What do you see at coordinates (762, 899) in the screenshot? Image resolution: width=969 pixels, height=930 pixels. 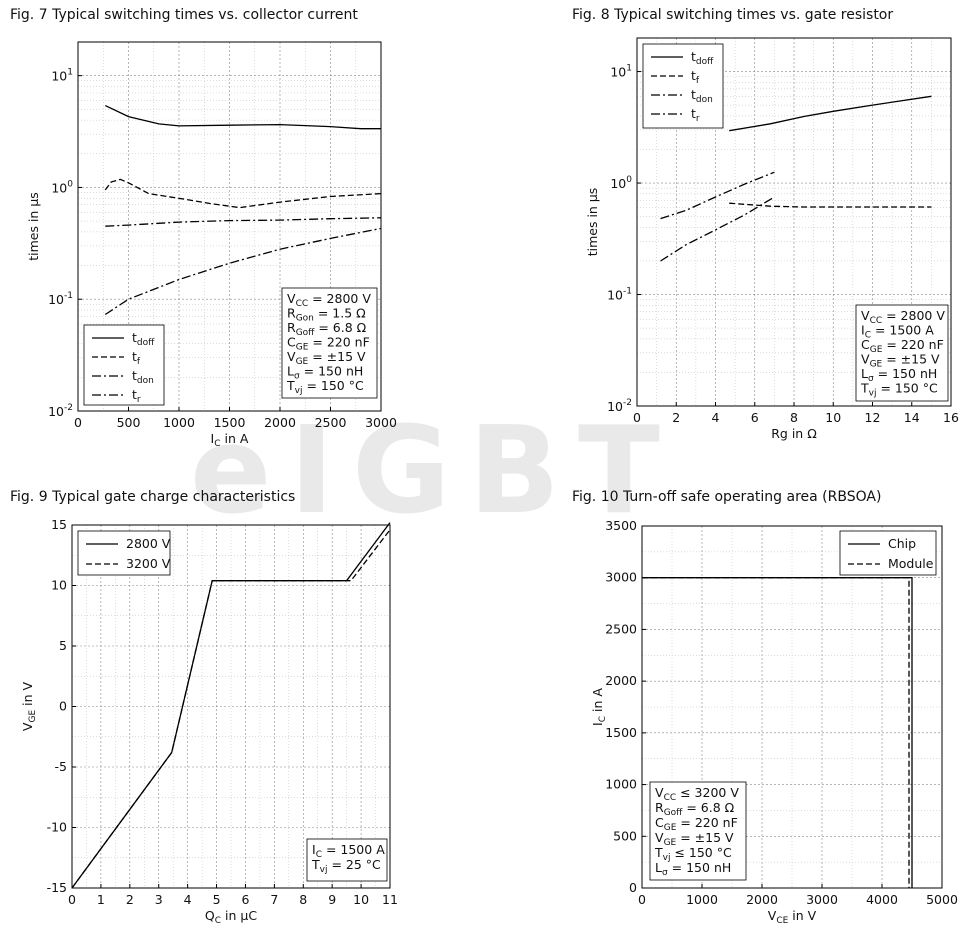 I see `x-tick-label: 2000` at bounding box center [762, 899].